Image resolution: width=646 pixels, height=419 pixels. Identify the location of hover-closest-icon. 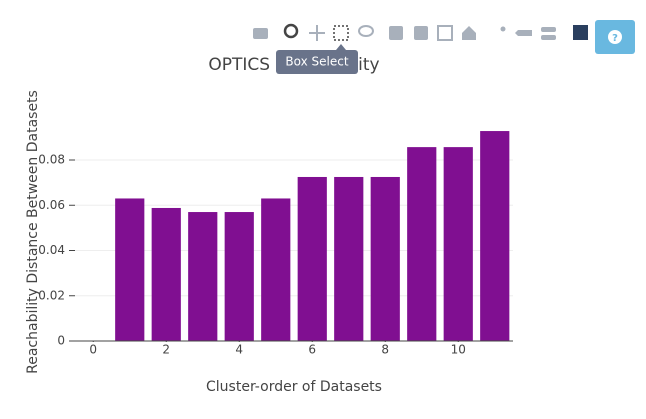
(523, 33).